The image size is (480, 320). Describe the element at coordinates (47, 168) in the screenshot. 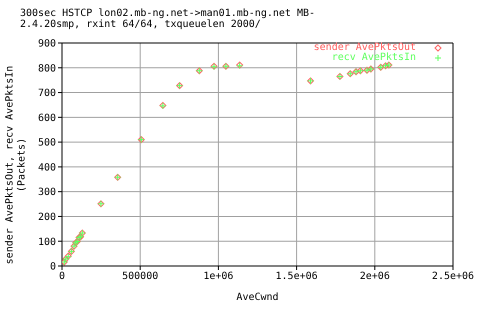

I see `y-tick-label: 400` at that location.